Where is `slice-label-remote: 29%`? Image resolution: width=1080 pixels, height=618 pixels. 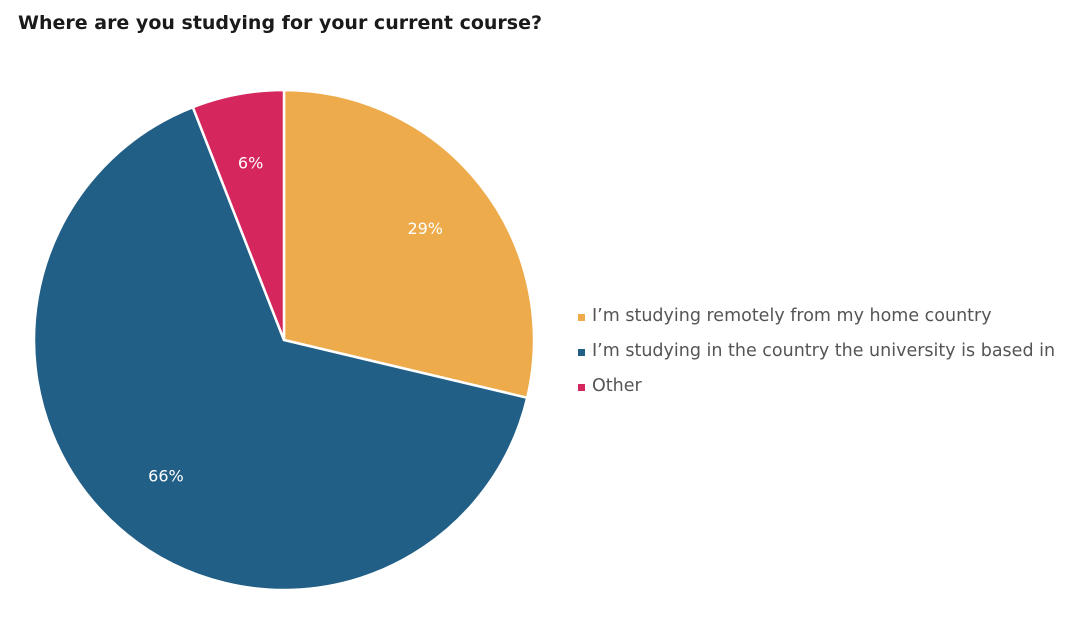
slice-label-remote: 29% is located at coordinates (425, 228).